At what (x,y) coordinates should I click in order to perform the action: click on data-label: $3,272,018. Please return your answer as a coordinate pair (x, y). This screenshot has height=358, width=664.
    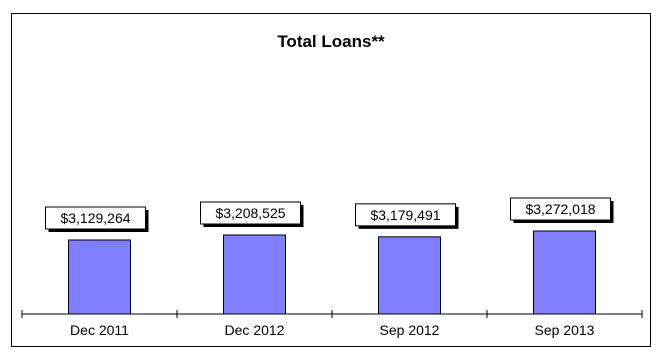
    Looking at the image, I should click on (560, 209).